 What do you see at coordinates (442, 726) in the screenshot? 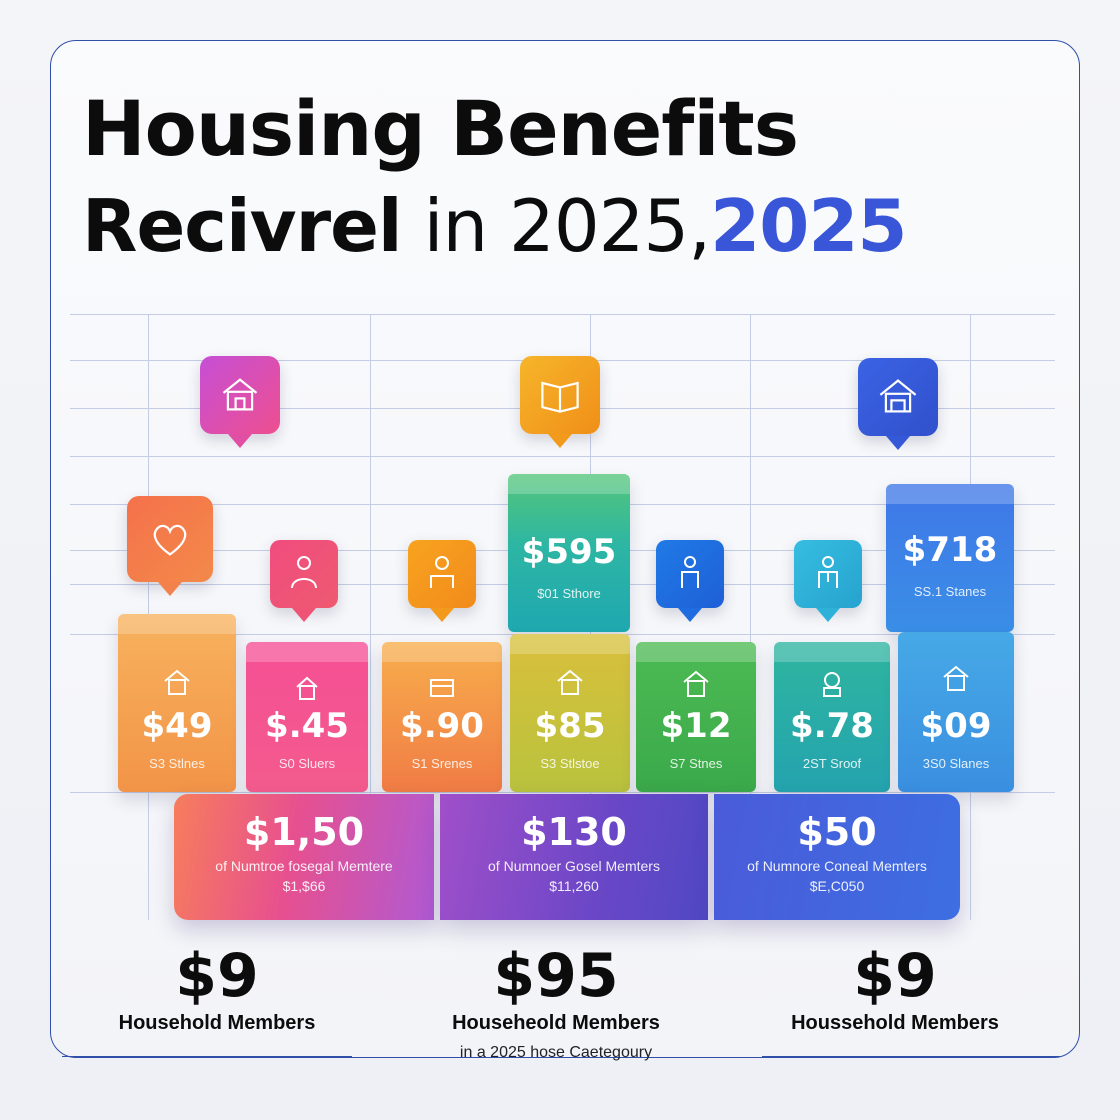
I see `bar-value: $.90` at bounding box center [442, 726].